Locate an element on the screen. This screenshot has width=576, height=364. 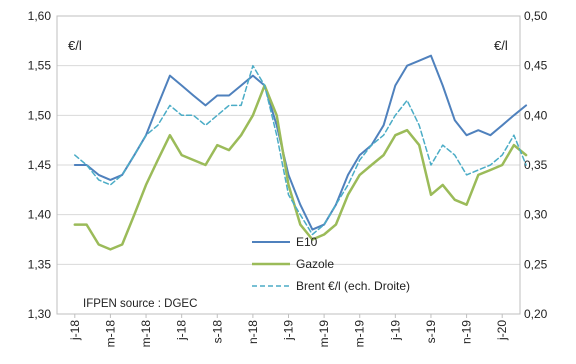
source-note: IFPEN source : DGEC is located at coordinates (140, 304).